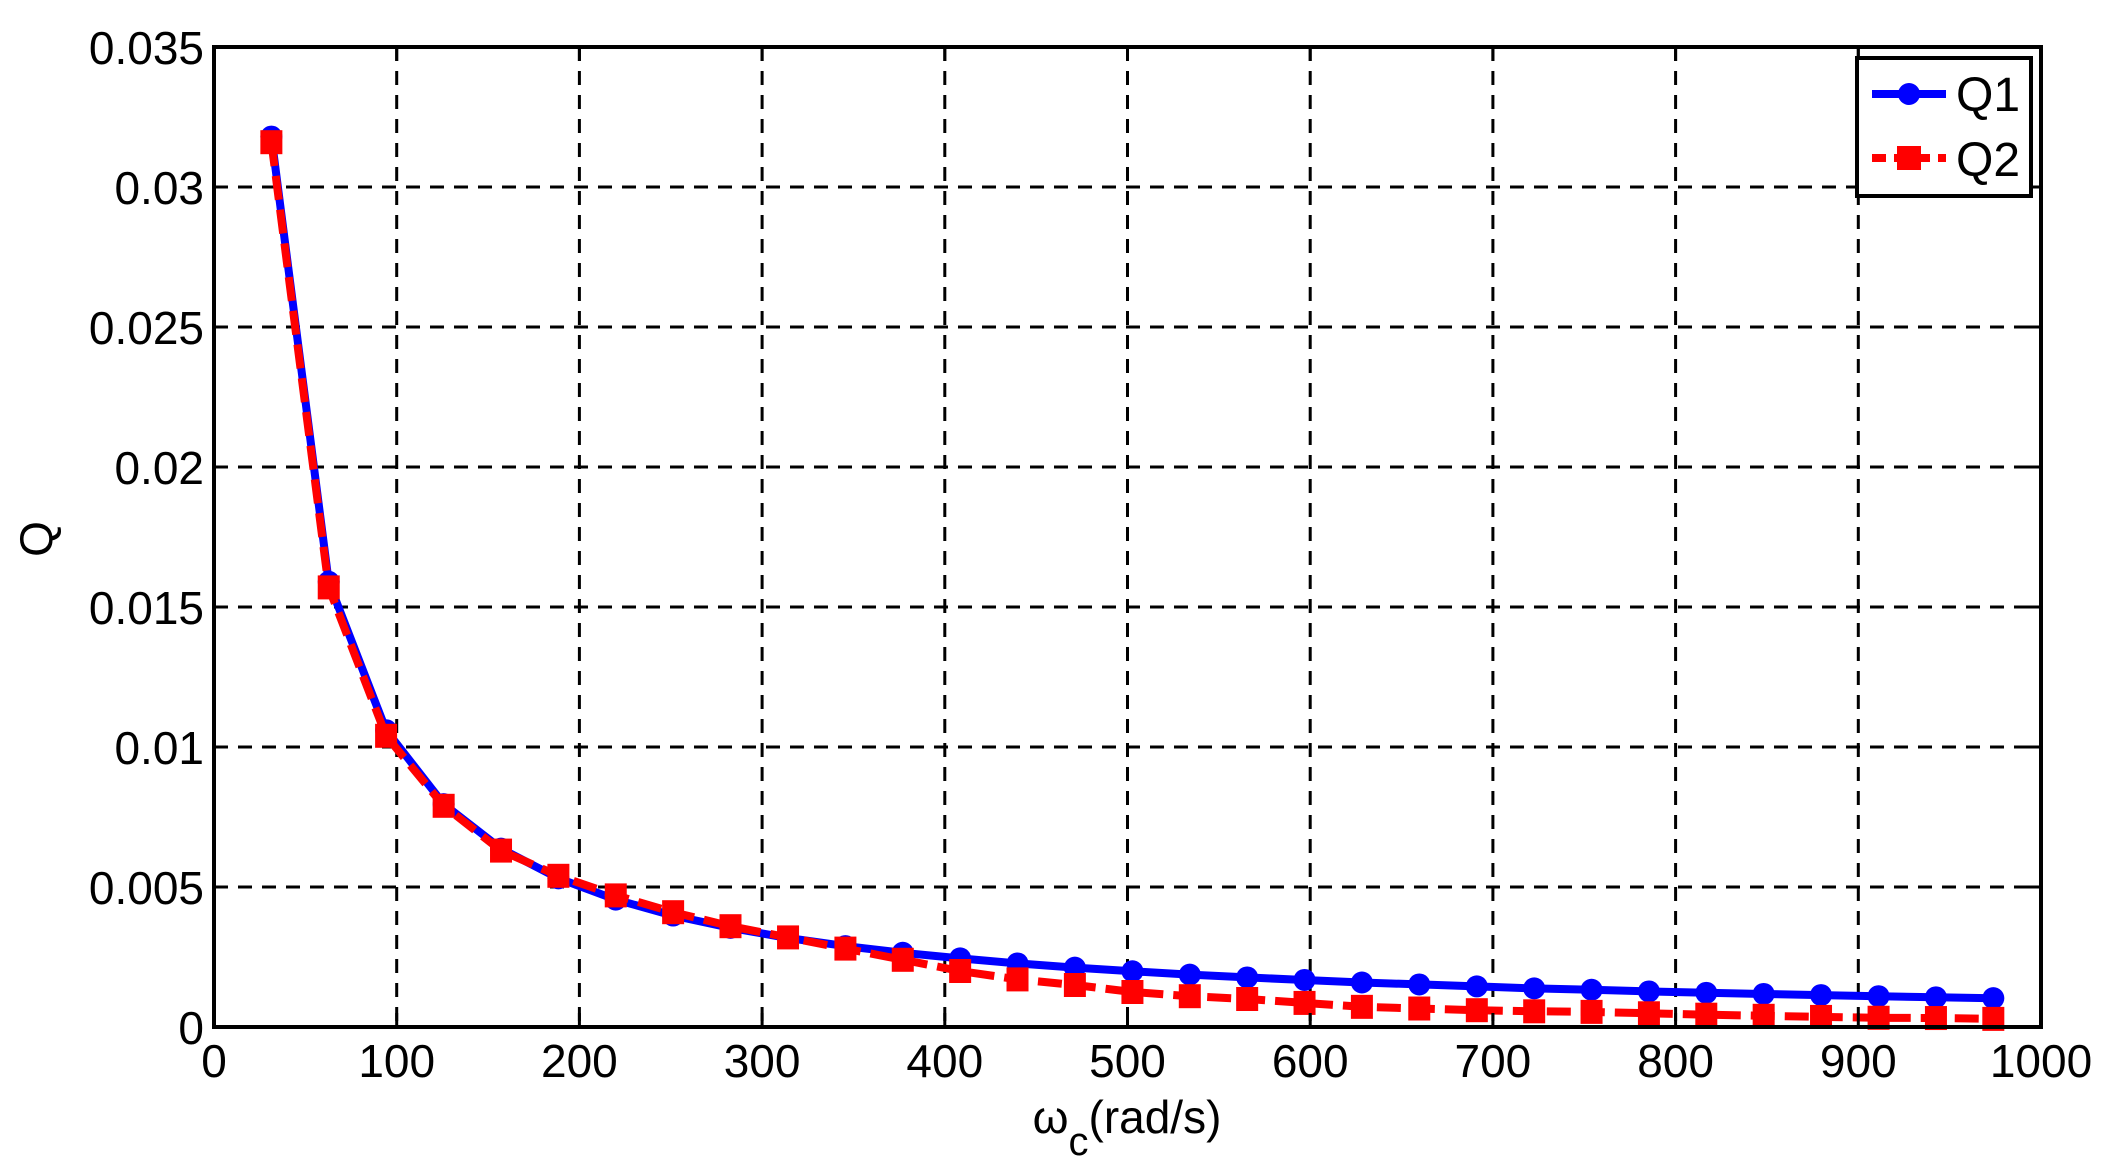  I want to click on x-tick-label: 300, so click(762, 1061).